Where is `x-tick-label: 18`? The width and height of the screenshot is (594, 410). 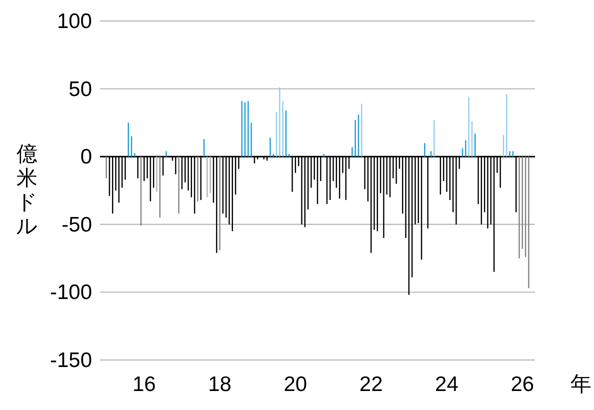
x-tick-label: 18 is located at coordinates (220, 384).